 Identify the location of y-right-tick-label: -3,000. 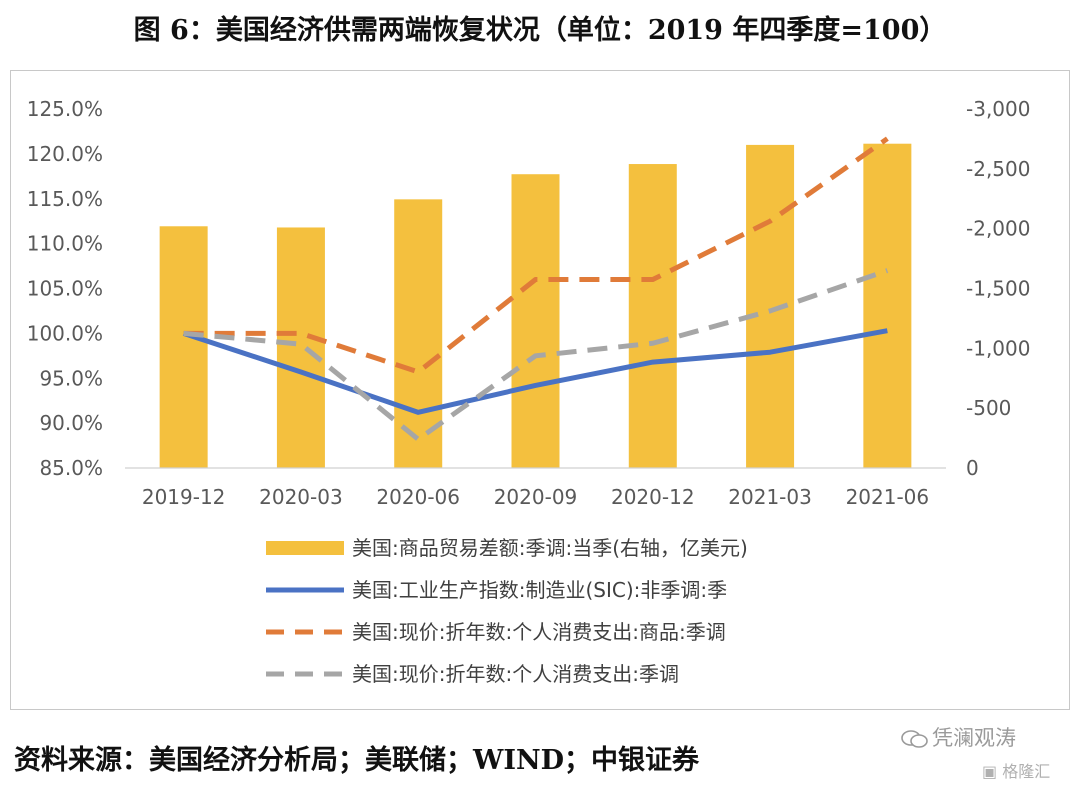
(998, 109).